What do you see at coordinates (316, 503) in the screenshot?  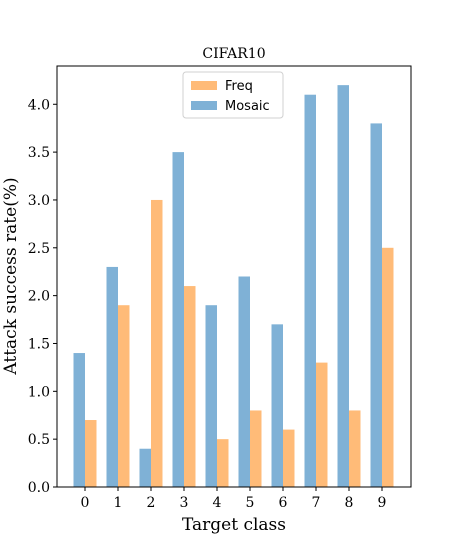 I see `x-tick-label: 7` at bounding box center [316, 503].